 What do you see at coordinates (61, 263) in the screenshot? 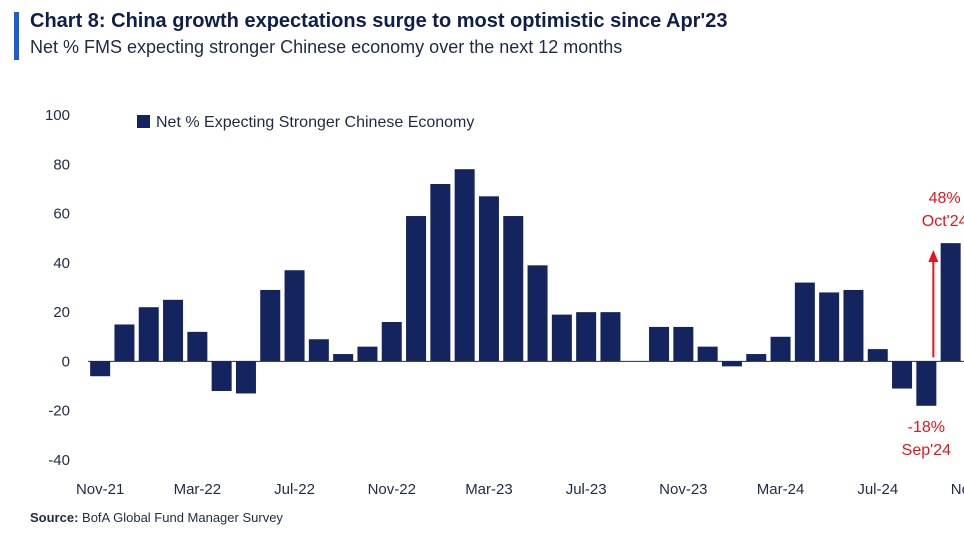
I see `y-tick-label: 40` at bounding box center [61, 263].